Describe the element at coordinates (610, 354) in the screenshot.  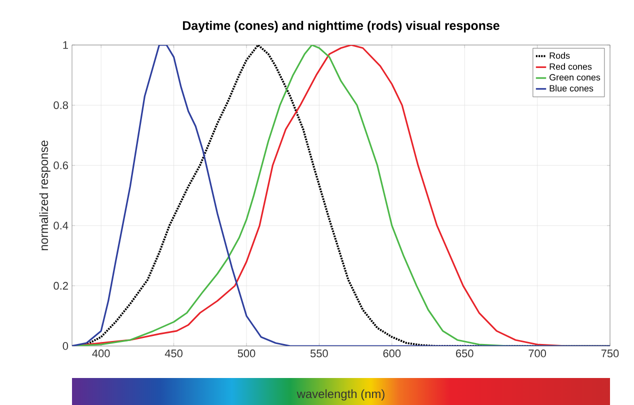
I see `x-tick-label: 750` at that location.